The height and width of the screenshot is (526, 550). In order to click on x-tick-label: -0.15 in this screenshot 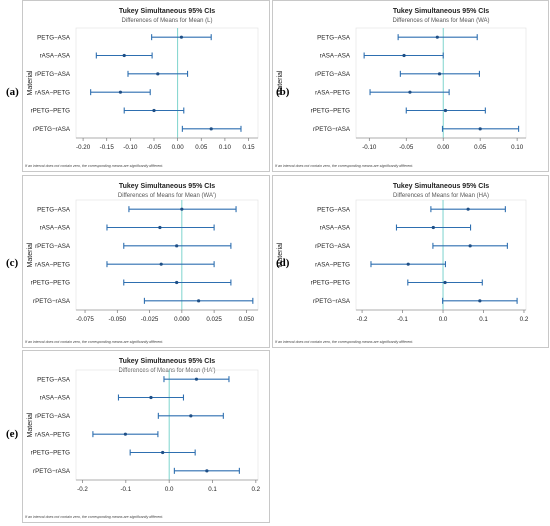, I will do `click(107, 147)`.